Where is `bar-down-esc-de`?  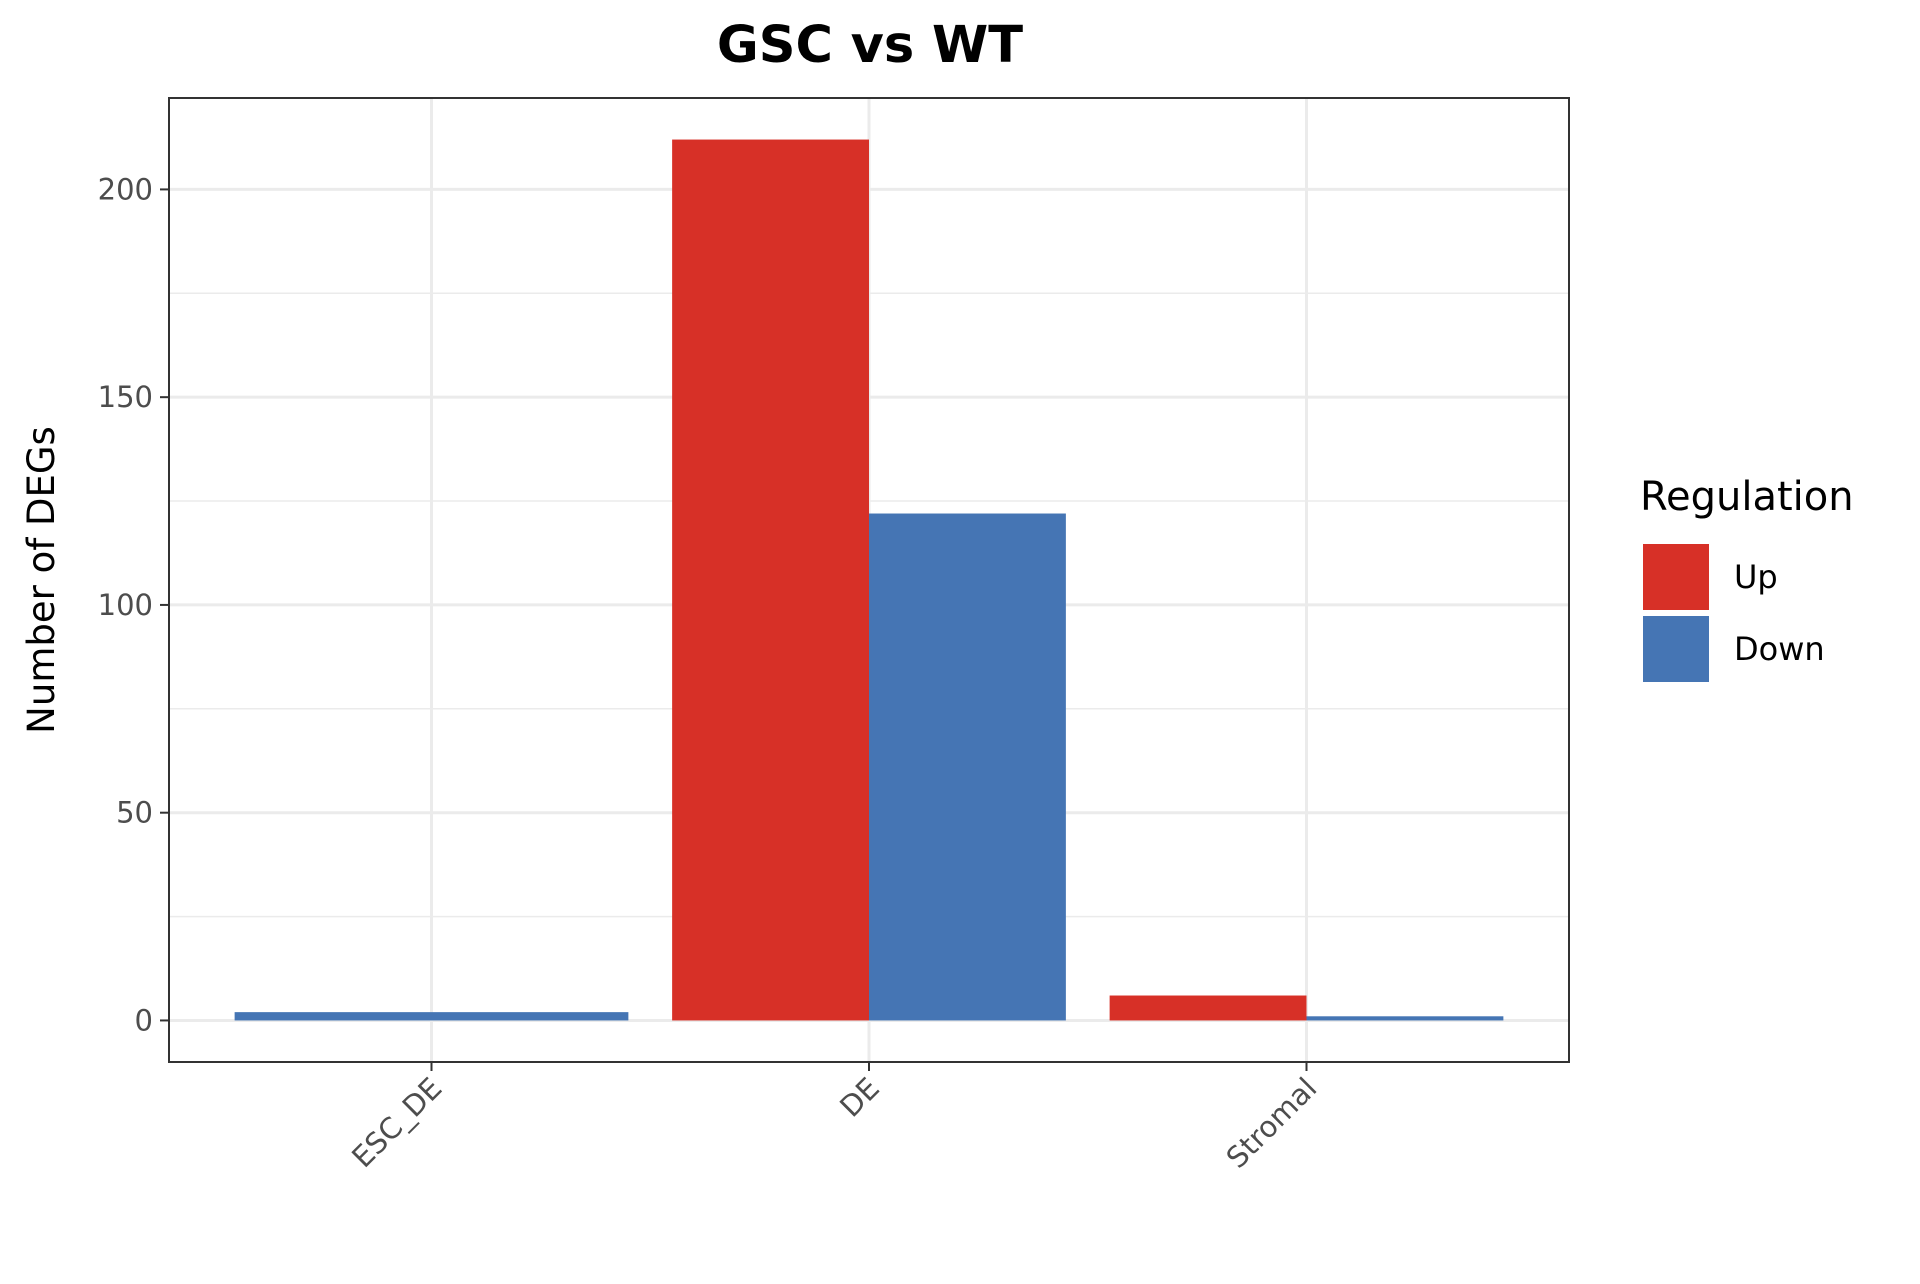 bar-down-esc-de is located at coordinates (431, 1016).